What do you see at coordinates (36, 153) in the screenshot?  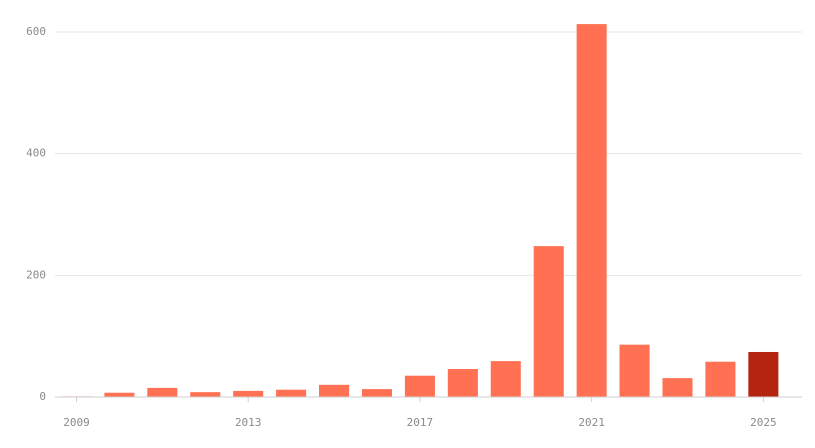 I see `y-tick-label: 400` at bounding box center [36, 153].